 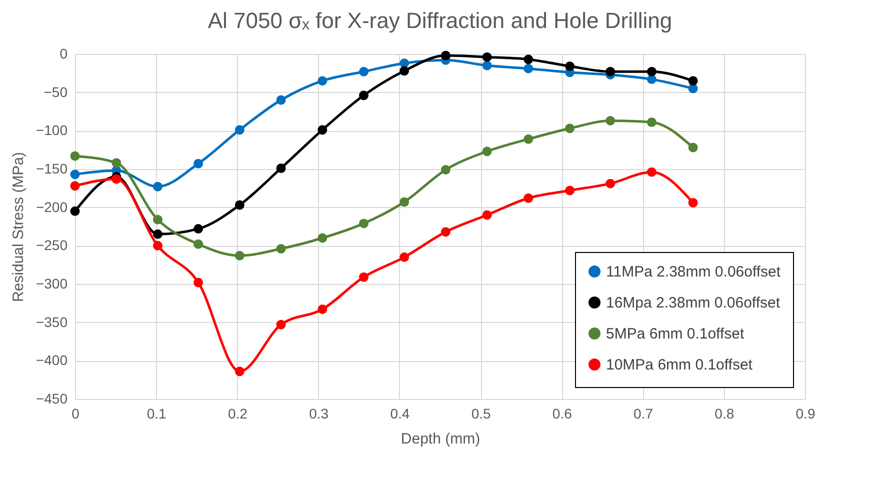 I want to click on chart-title: Al 7050 σₓ for X-ray Diffraction and Hole Drilling, so click(x=440, y=20).